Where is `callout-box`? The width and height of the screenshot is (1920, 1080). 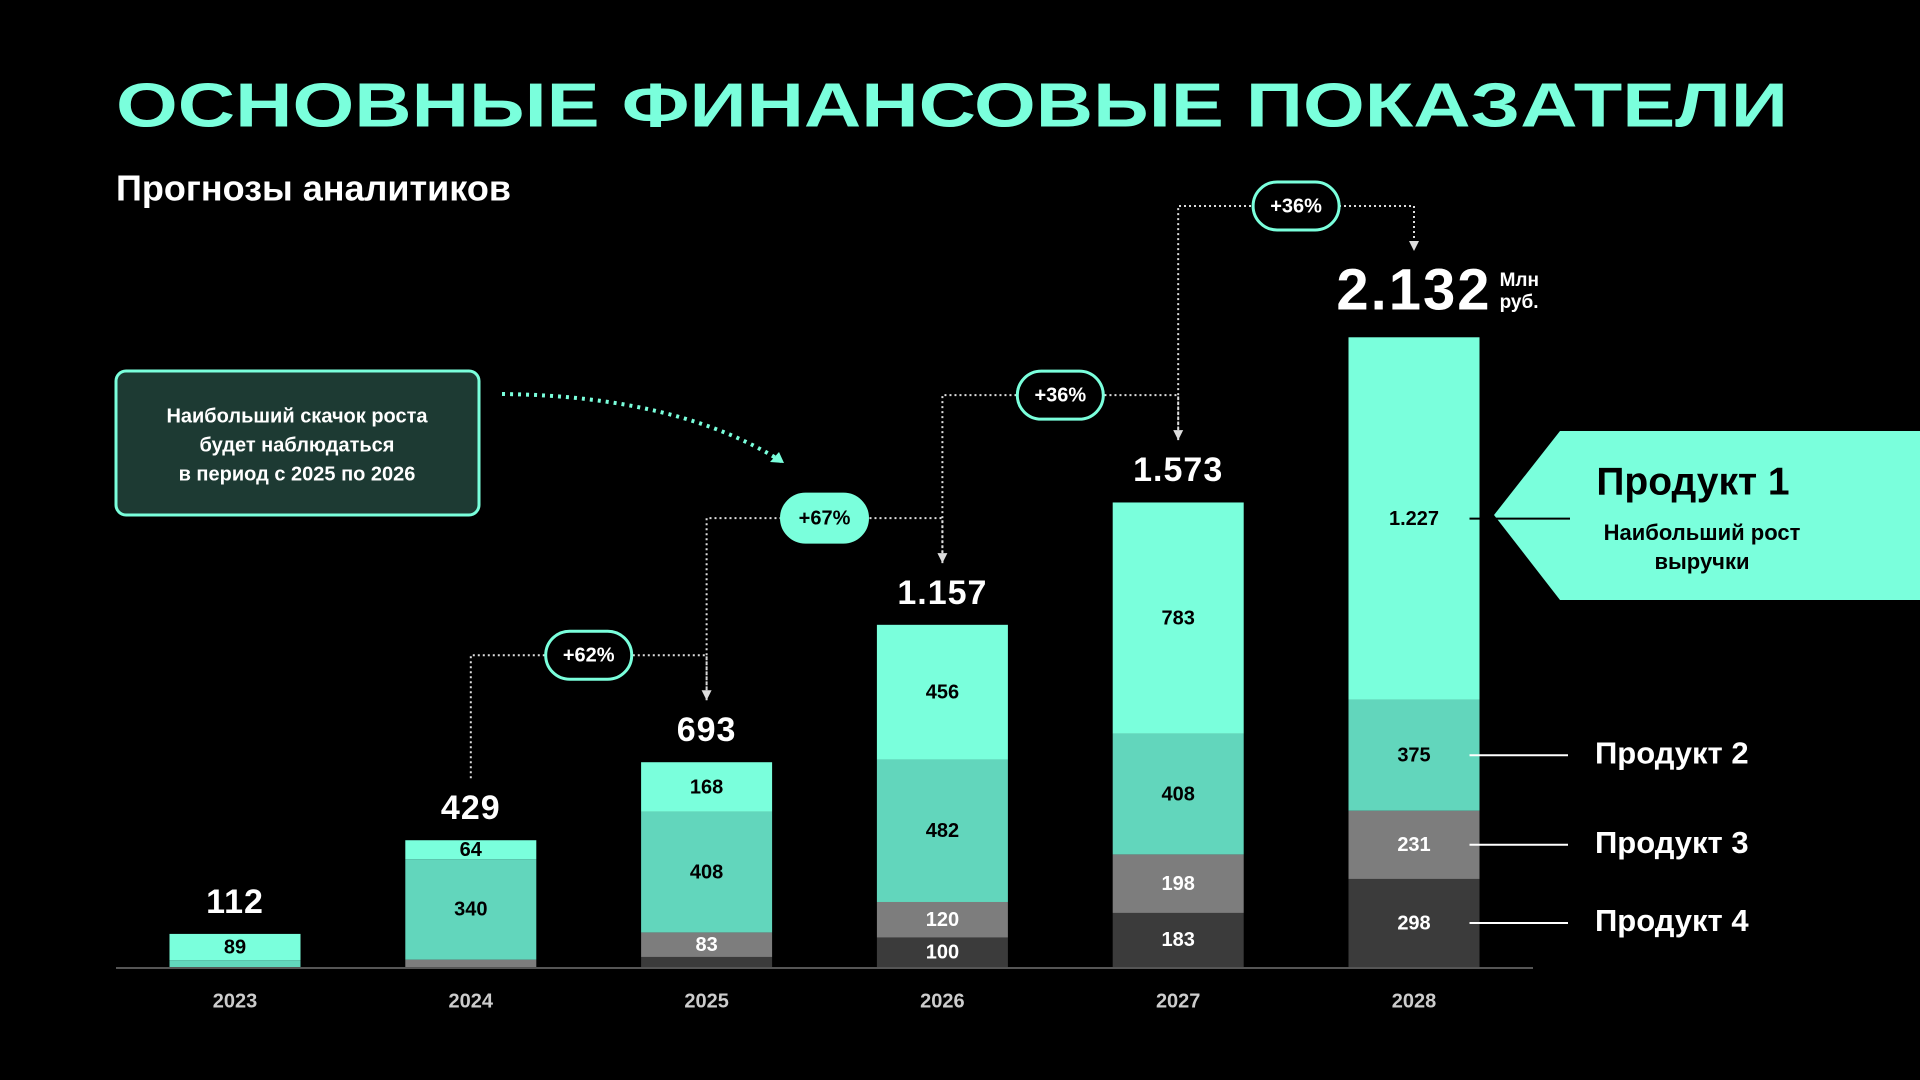 callout-box is located at coordinates (297, 443).